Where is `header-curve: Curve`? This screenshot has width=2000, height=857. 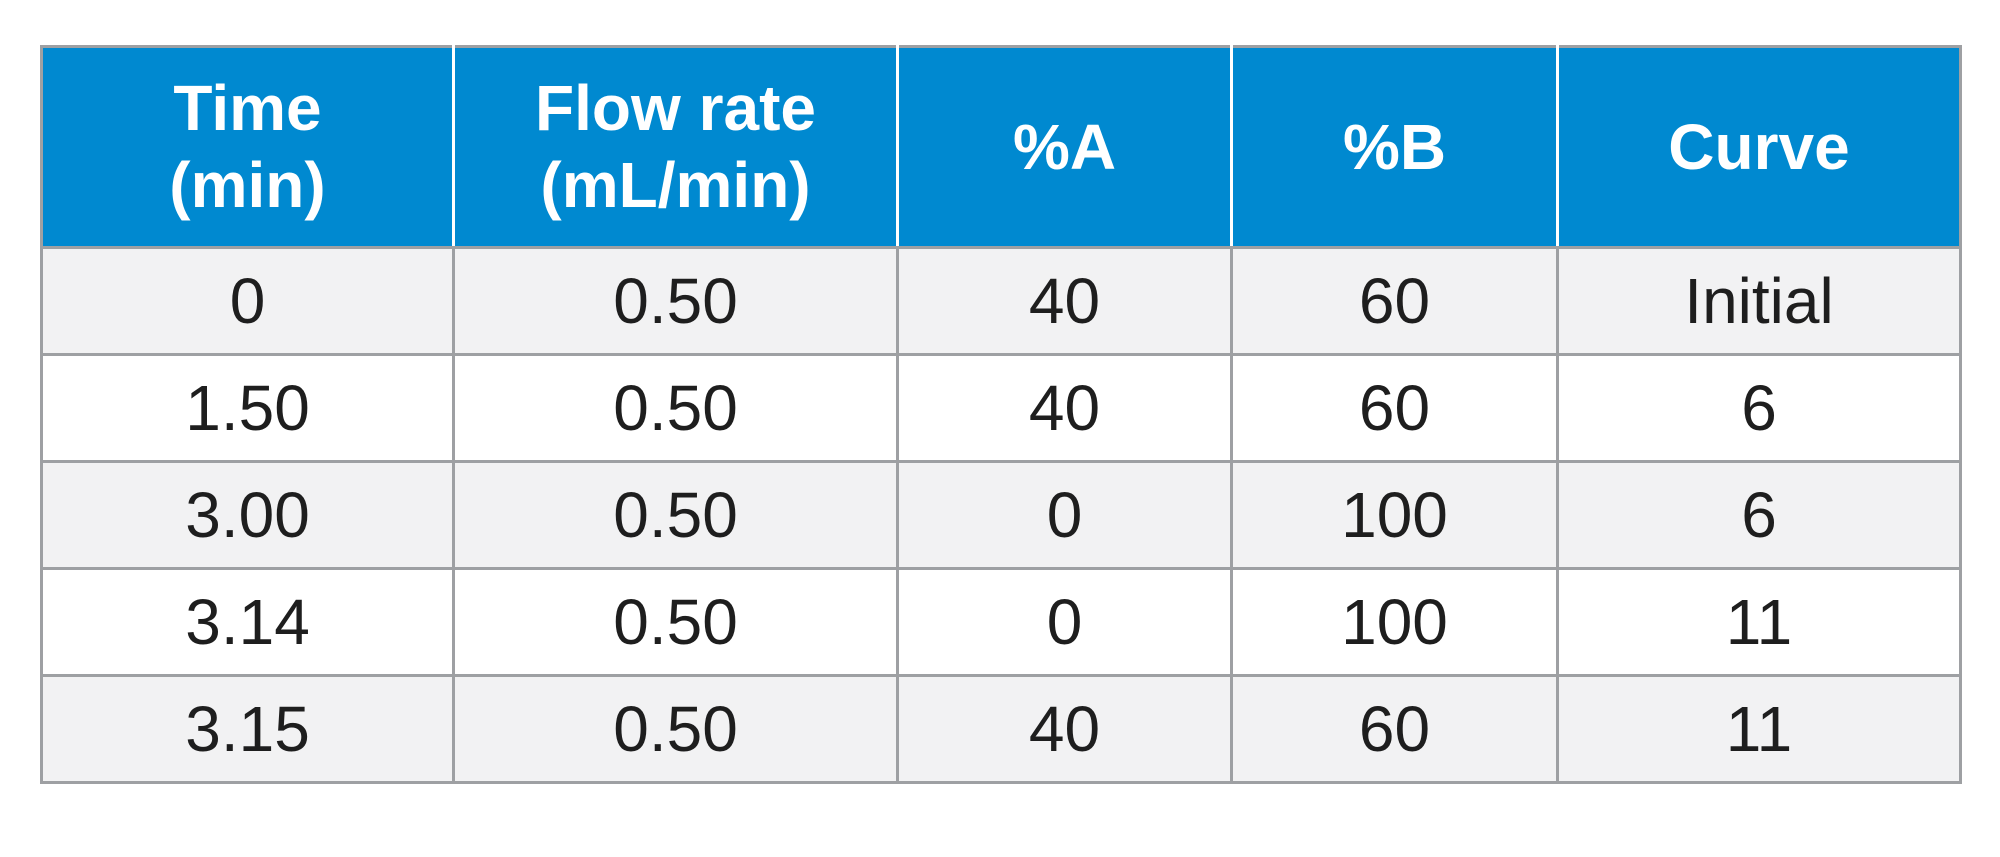 header-curve: Curve is located at coordinates (1759, 147).